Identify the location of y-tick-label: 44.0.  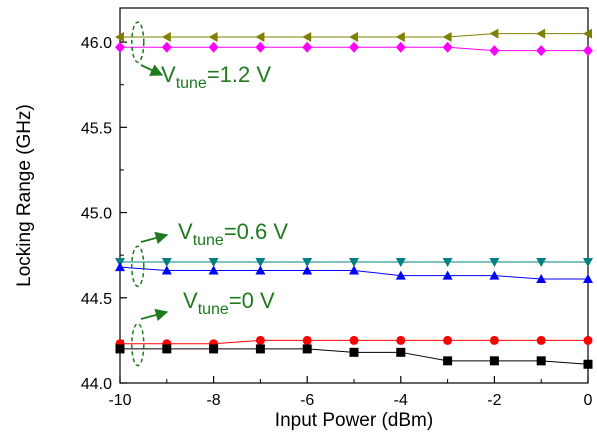
(96, 384).